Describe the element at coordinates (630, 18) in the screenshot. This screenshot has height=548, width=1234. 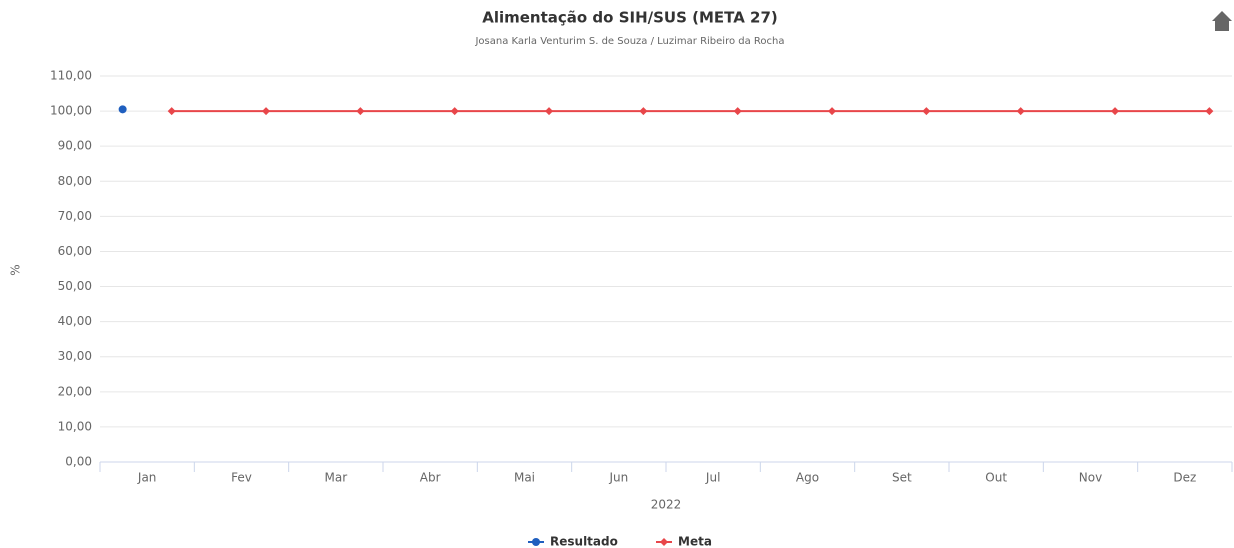
I see `chart-title: Alimentação do SIH/SUS (META 27)` at that location.